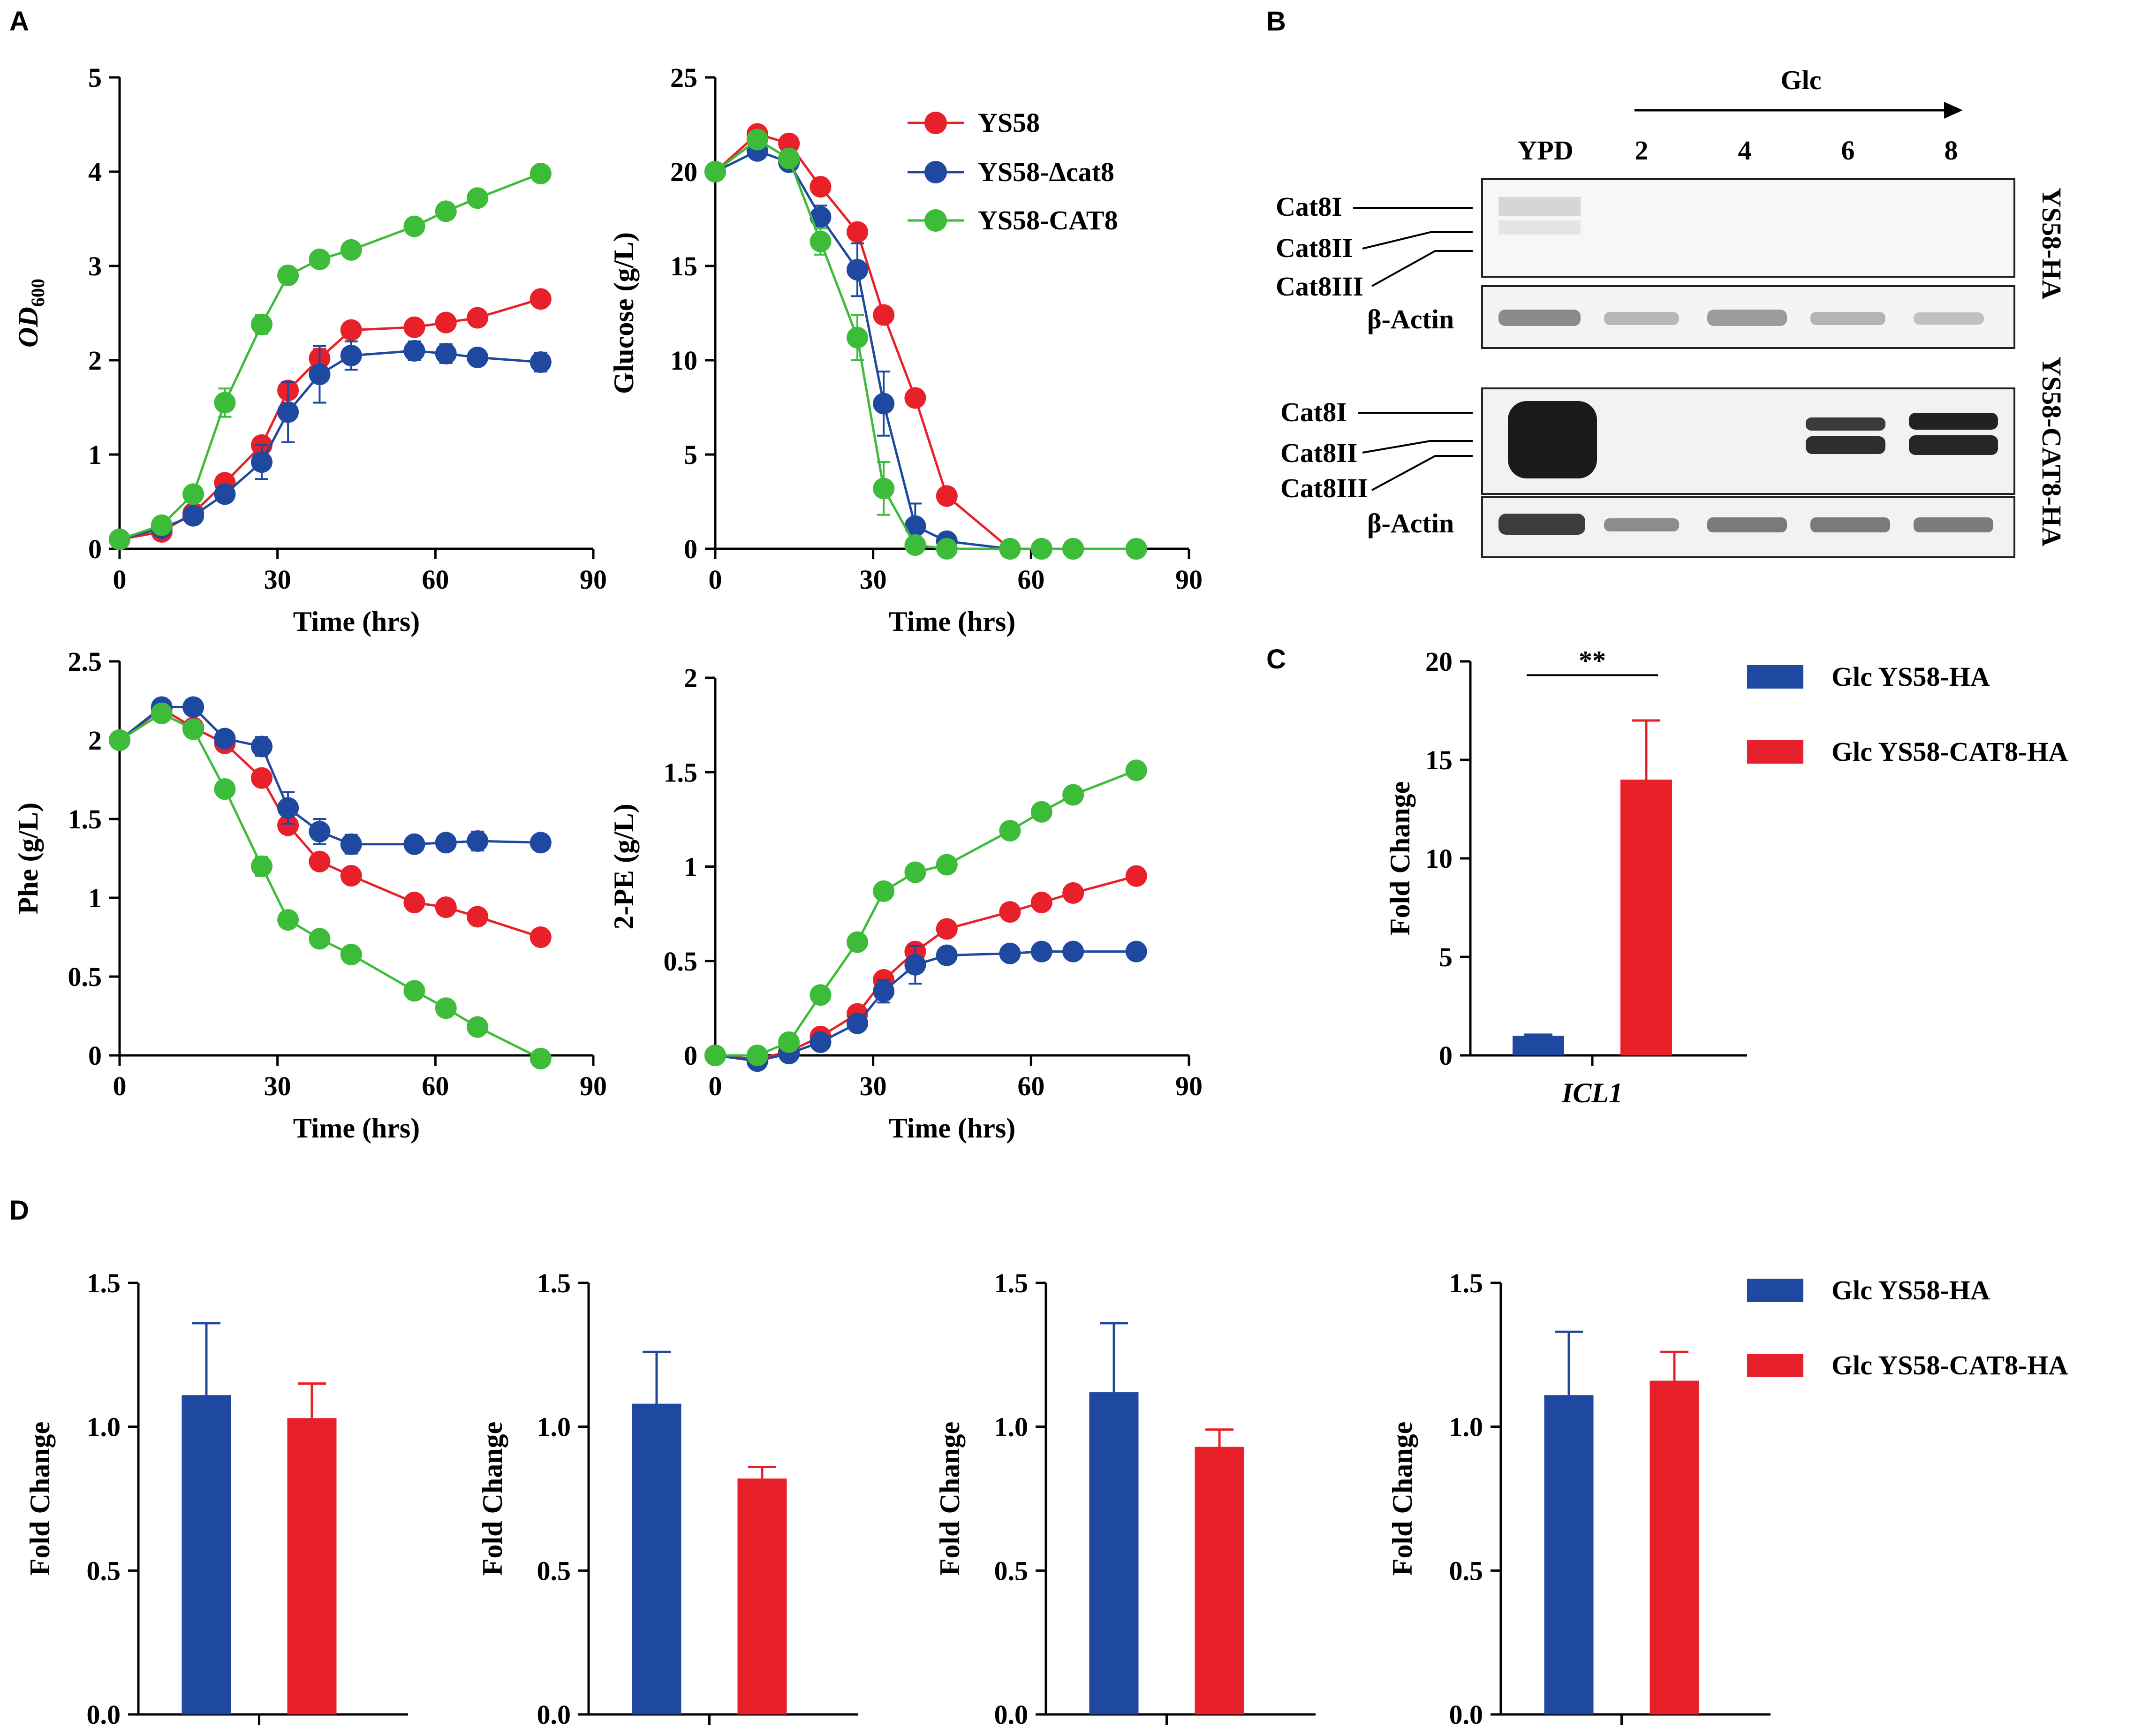  Describe the element at coordinates (1908, 1327) in the screenshot. I see `legend-d: Glc YS58-HA Glc YS58-CAT8-HA` at that location.